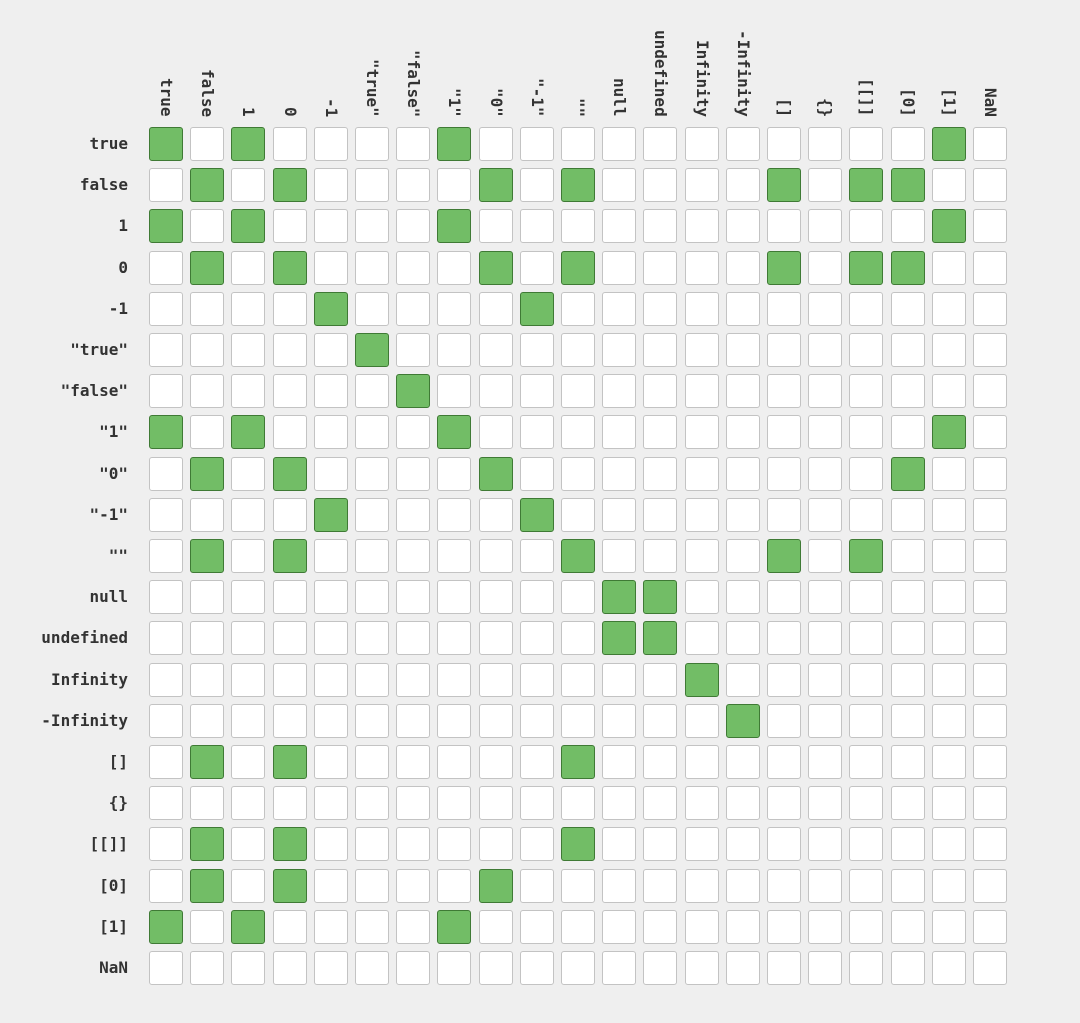 The height and width of the screenshot is (1023, 1080). I want to click on col-label: "1", so click(455, 102).